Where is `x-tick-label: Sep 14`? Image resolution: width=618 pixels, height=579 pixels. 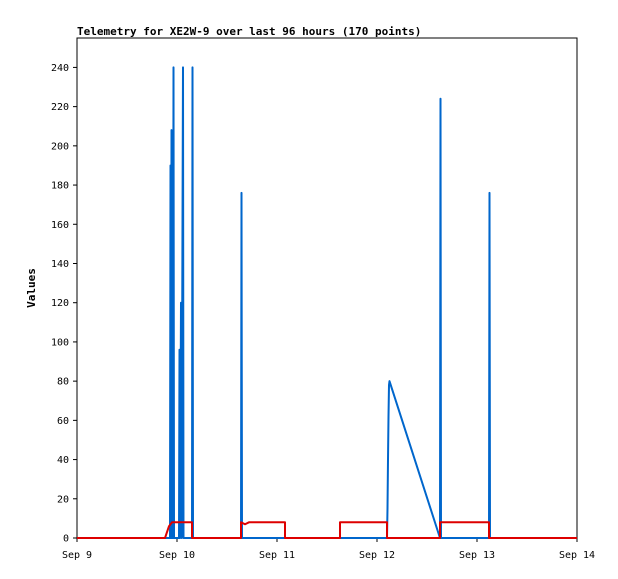
x-tick-label: Sep 14 is located at coordinates (577, 555).